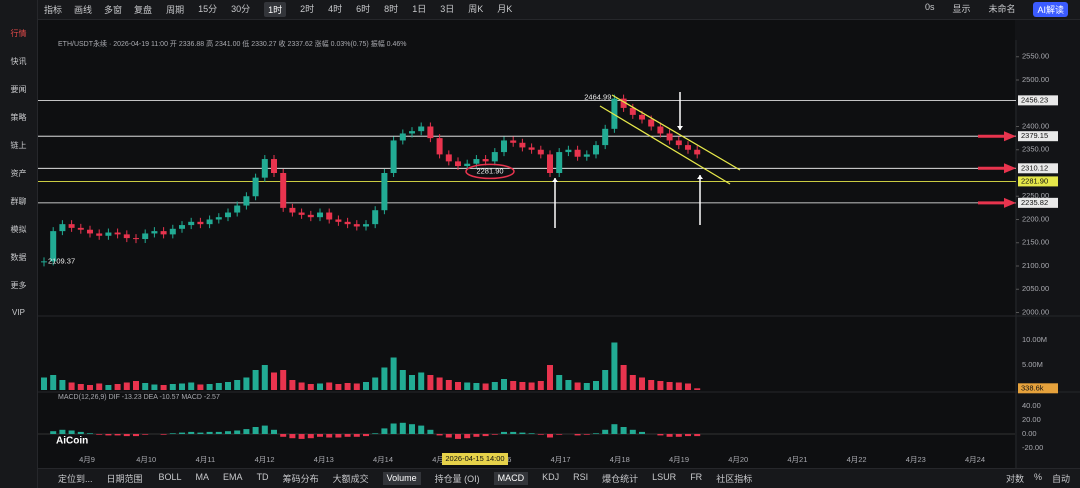 Image resolution: width=1080 pixels, height=488 pixels. What do you see at coordinates (696, 477) in the screenshot?
I see `indicator-button: FR` at bounding box center [696, 477].